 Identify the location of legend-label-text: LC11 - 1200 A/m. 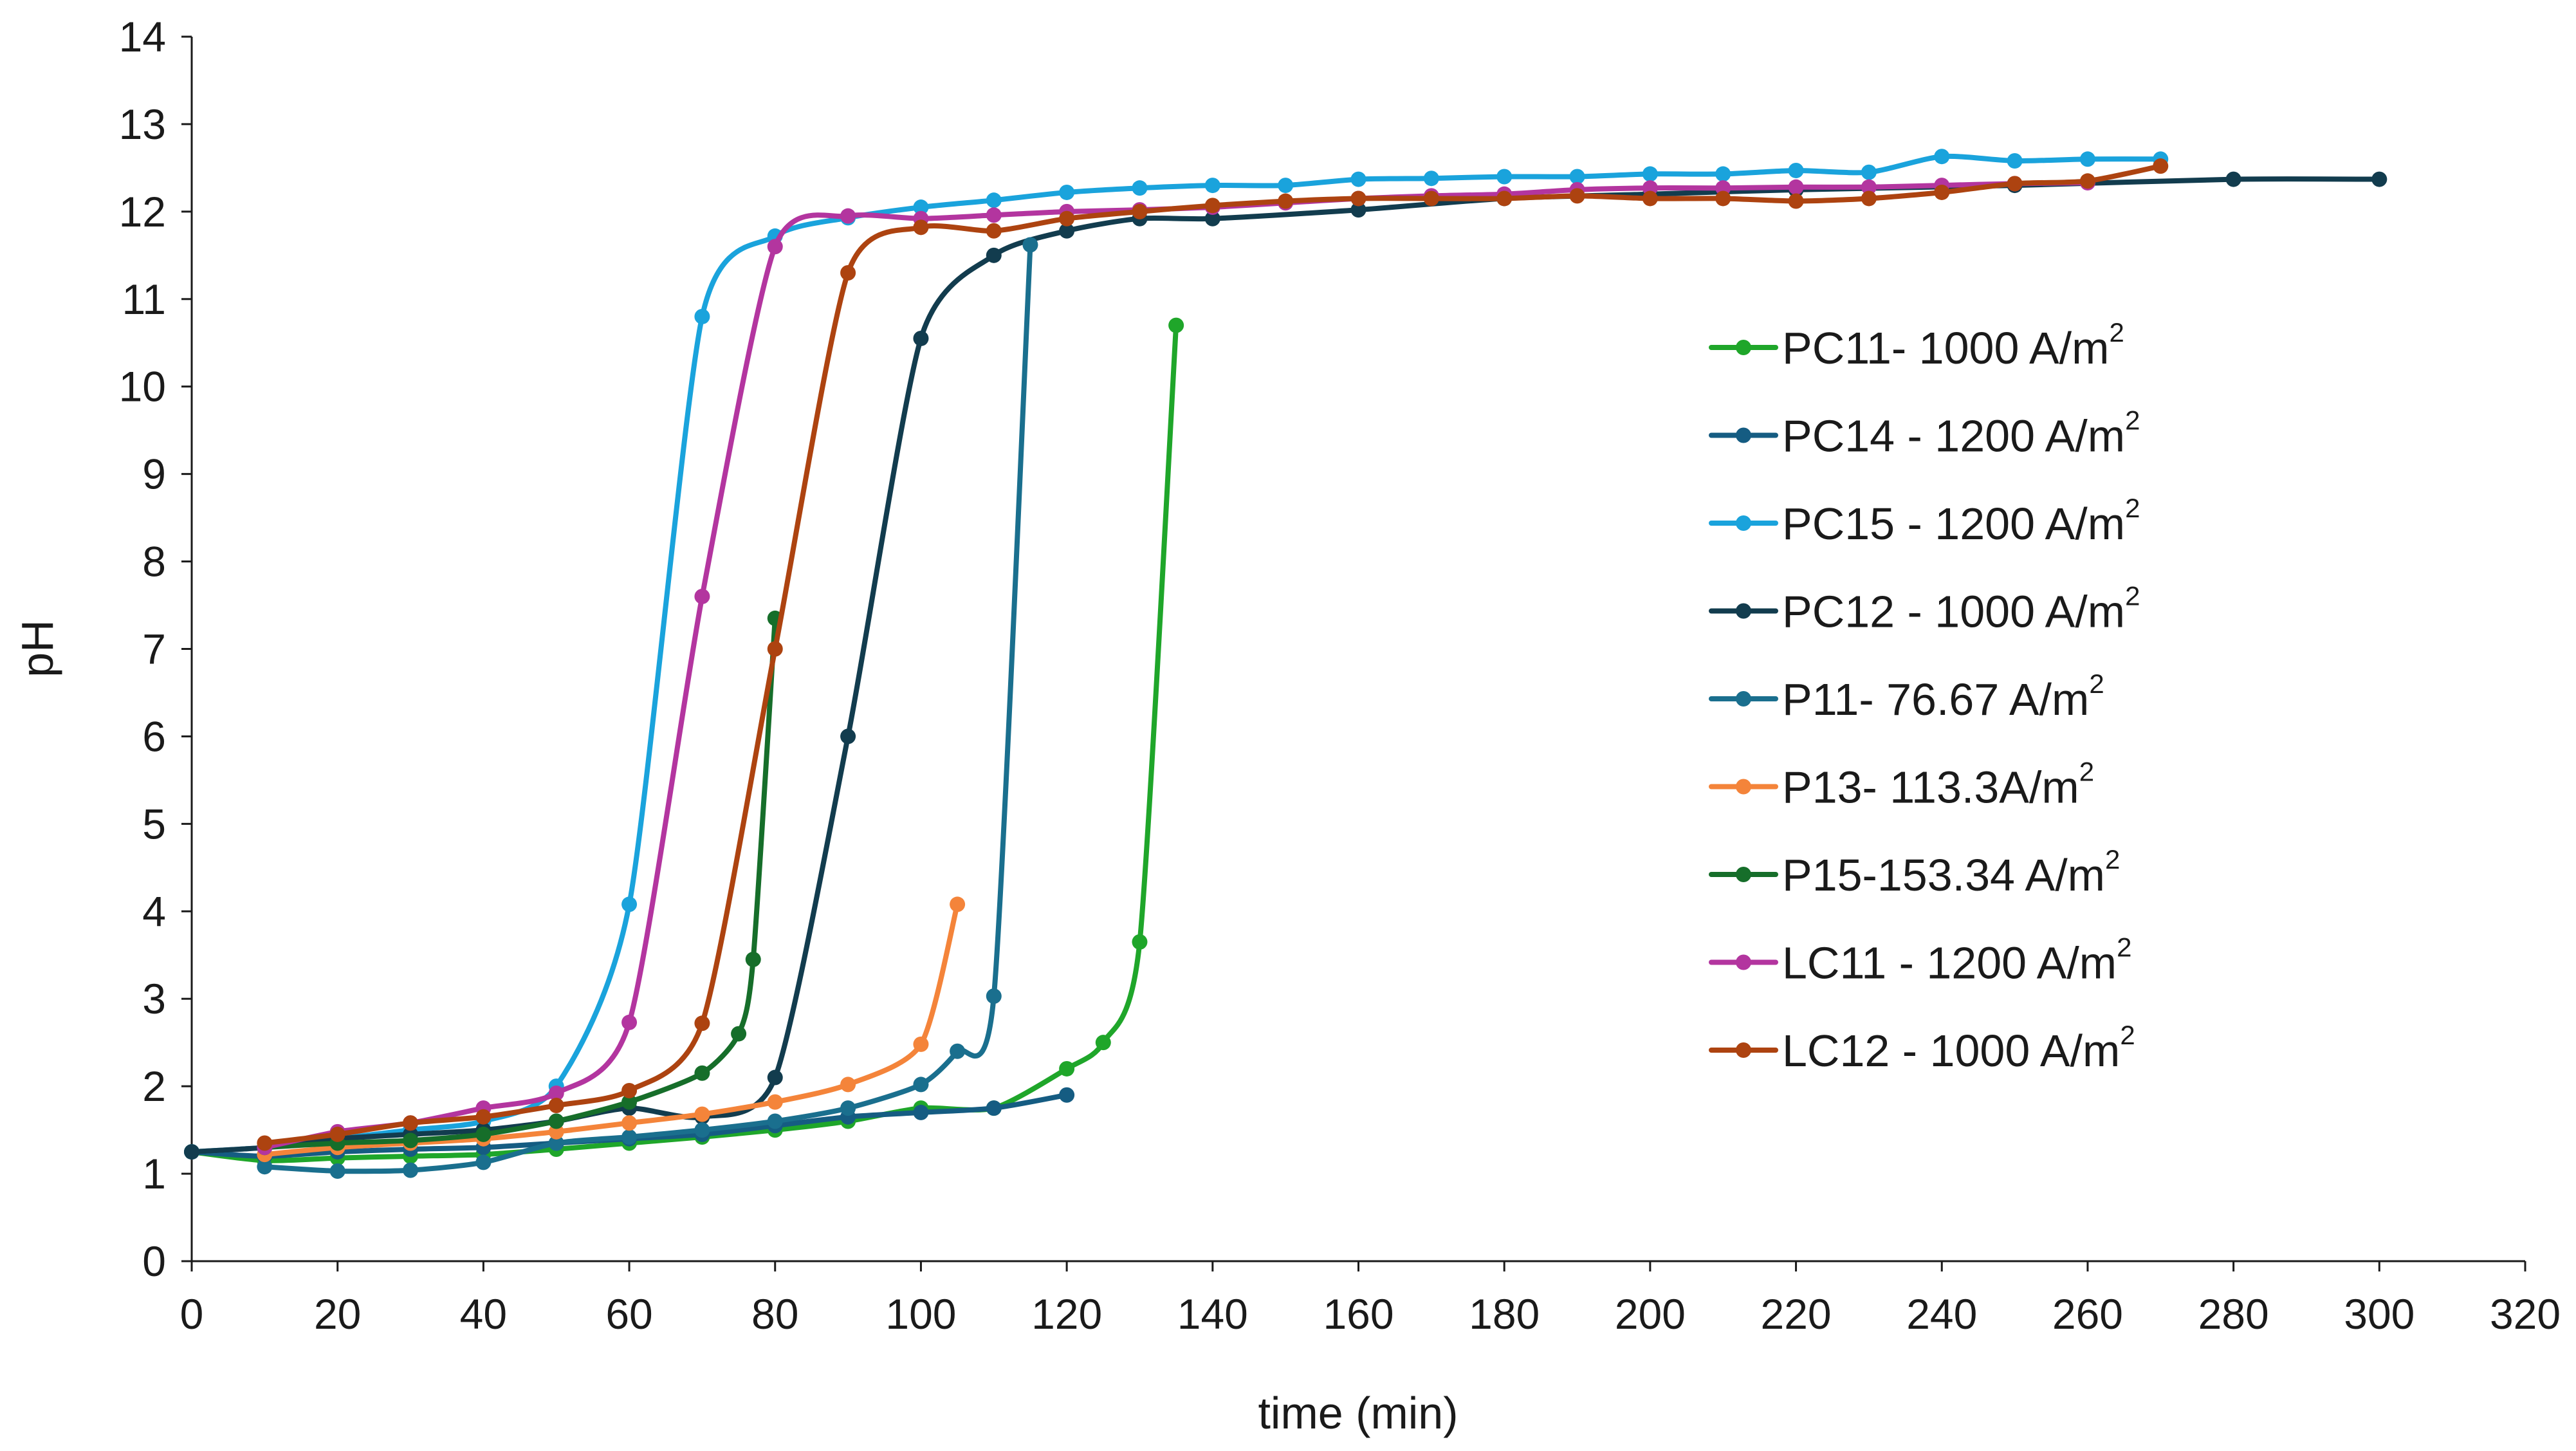
(1949, 963).